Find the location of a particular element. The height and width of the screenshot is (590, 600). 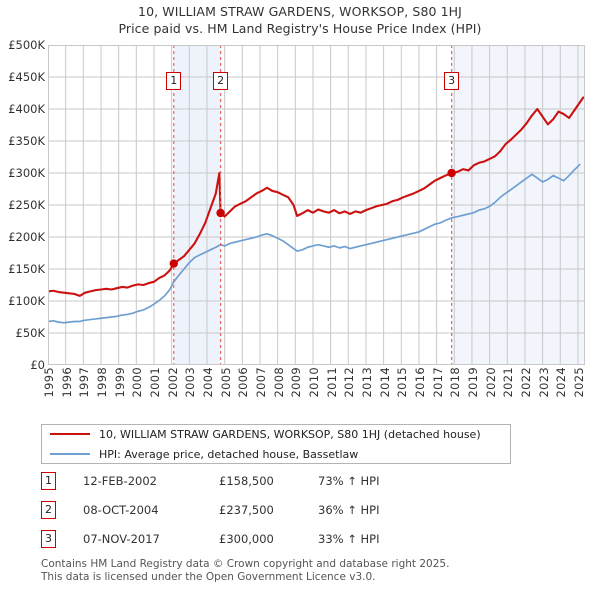

x-tick-label-1996: 1996 is located at coordinates (66, 382).